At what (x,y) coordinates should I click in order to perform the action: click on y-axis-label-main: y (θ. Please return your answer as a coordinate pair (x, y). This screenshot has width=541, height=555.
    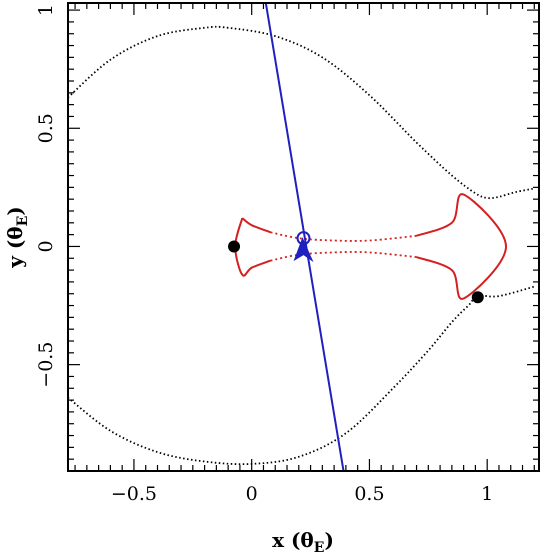
    Looking at the image, I should click on (15, 247).